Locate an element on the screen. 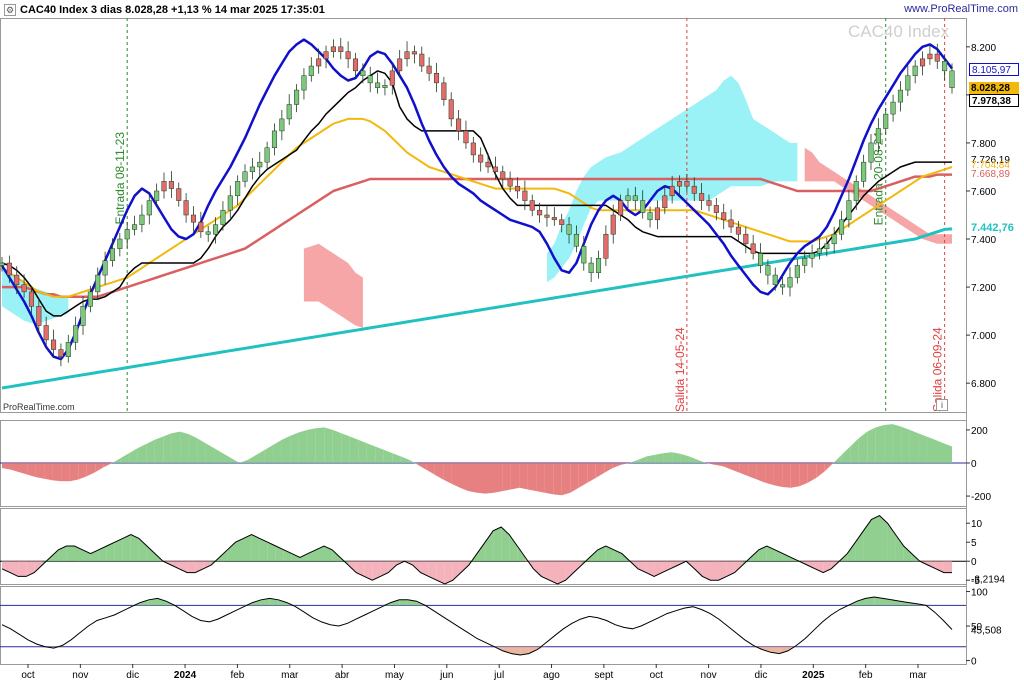 This screenshot has height=683, width=1024. settings-icon: ⚙ is located at coordinates (10, 10).